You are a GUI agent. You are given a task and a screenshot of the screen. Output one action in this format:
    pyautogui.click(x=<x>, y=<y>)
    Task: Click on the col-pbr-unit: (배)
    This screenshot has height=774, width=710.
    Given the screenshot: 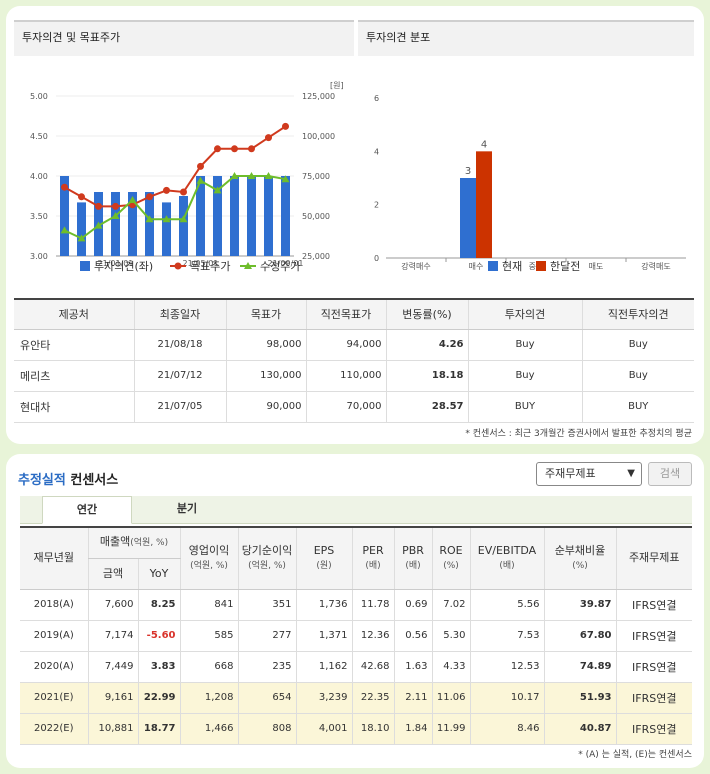 What is the action you would take?
    pyautogui.click(x=413, y=565)
    